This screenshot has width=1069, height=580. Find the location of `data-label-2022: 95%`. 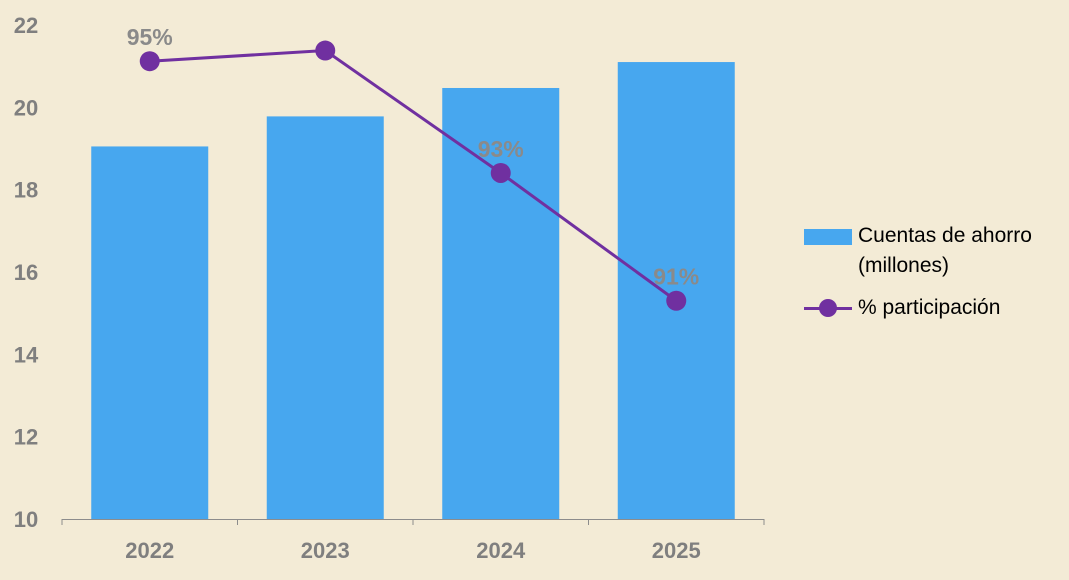

data-label-2022: 95% is located at coordinates (150, 37).